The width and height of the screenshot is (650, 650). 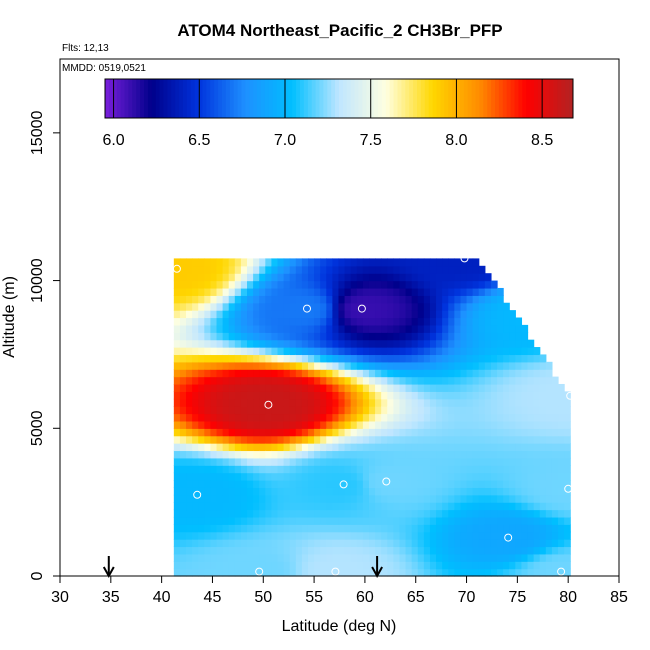 What do you see at coordinates (570, 395) in the screenshot?
I see `sample-point` at bounding box center [570, 395].